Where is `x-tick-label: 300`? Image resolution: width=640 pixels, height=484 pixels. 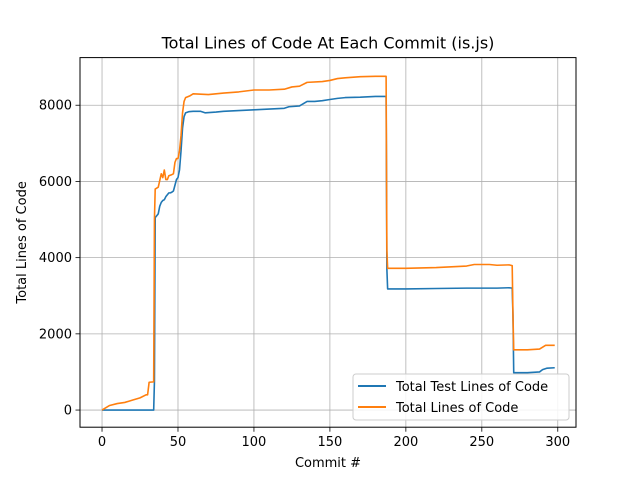 x-tick-label: 300 is located at coordinates (557, 442).